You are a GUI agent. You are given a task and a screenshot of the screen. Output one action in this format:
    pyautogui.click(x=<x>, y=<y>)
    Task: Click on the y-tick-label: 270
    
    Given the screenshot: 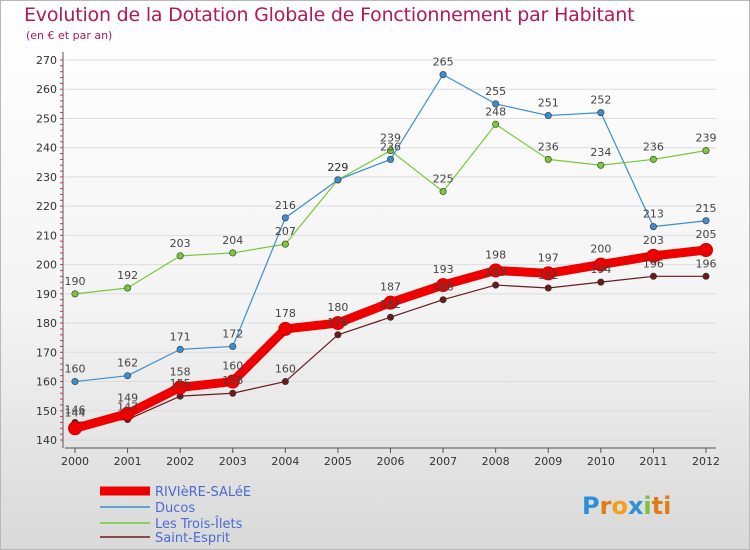 What is the action you would take?
    pyautogui.click(x=46, y=60)
    